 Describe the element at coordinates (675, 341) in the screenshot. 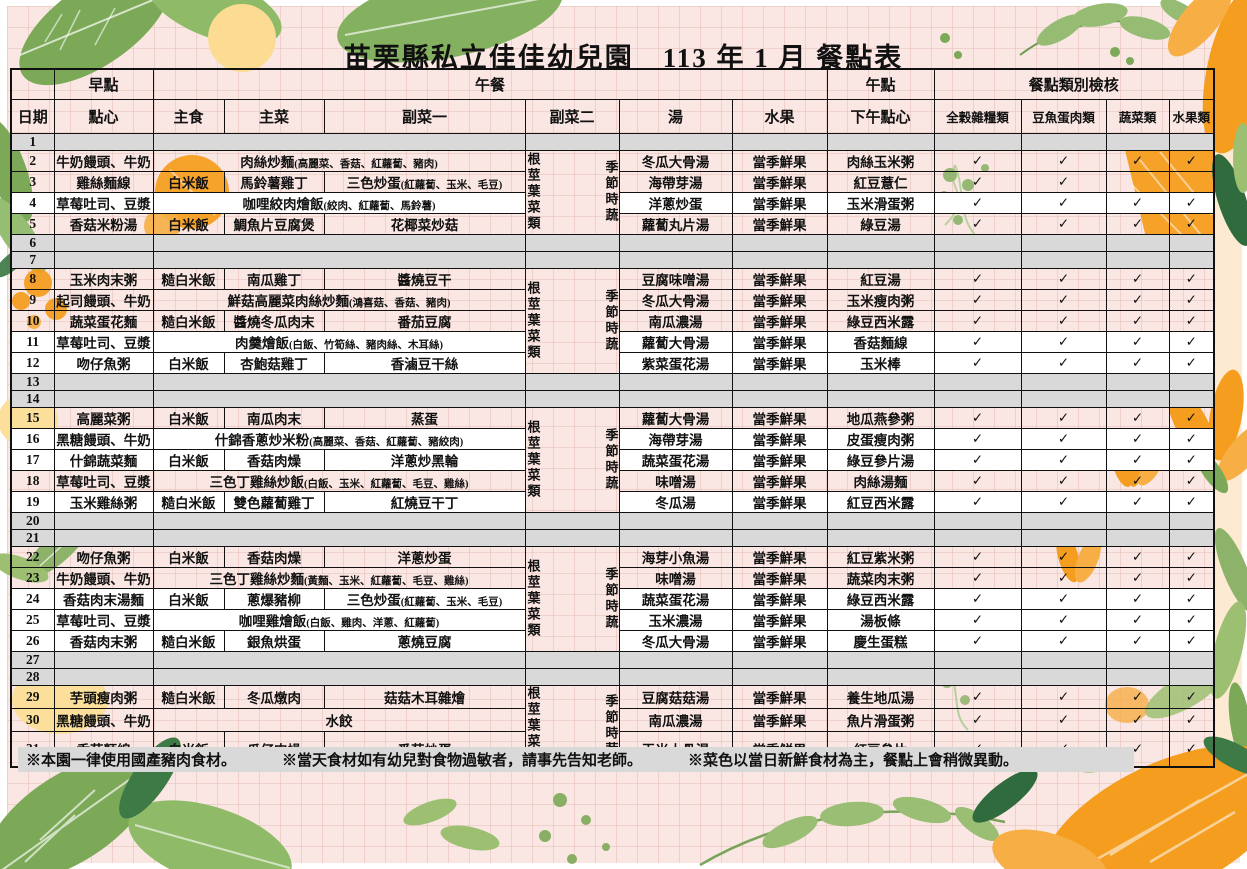

I see `soup-cell-11: 蘿蔔大骨湯` at that location.